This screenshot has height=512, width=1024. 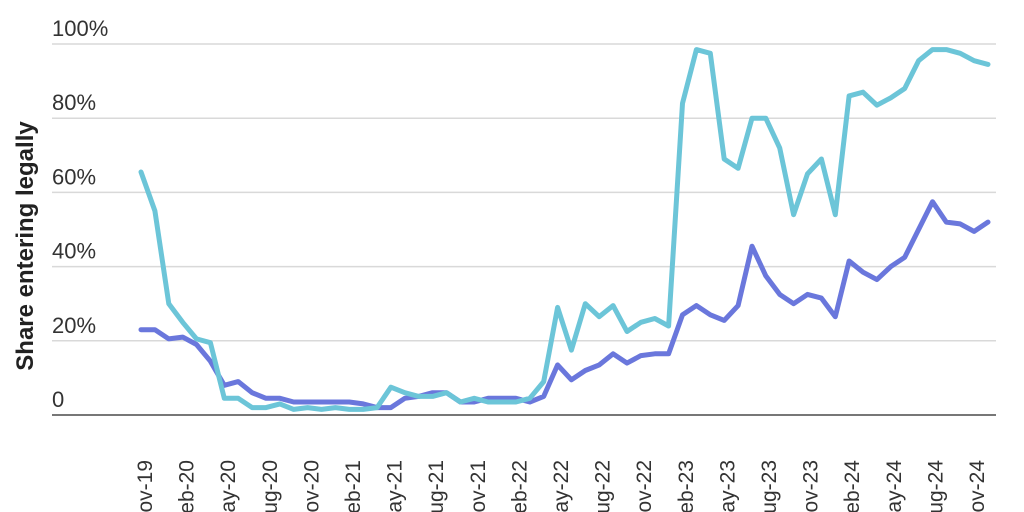 I want to click on x-tick-label: Feb-22, so click(x=519, y=486).